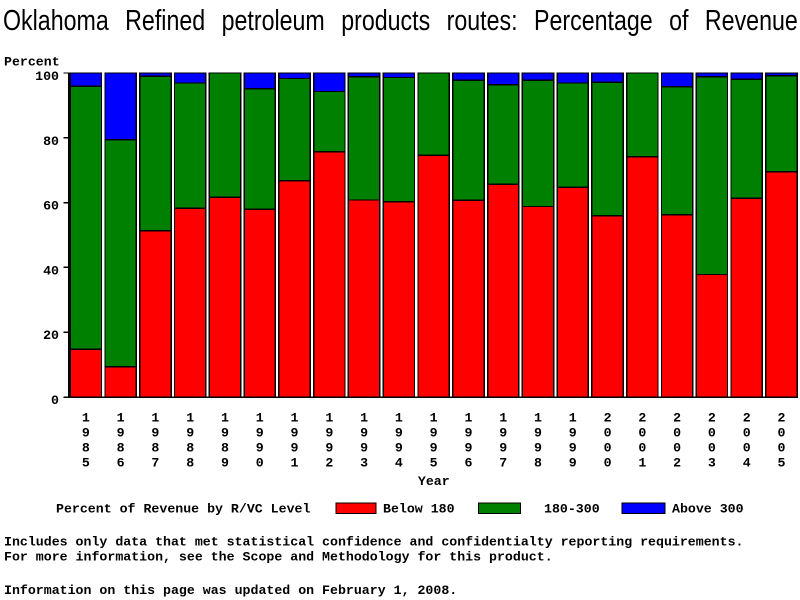 The image size is (800, 600). Describe the element at coordinates (47, 76) in the screenshot. I see `svg-text: 100` at that location.